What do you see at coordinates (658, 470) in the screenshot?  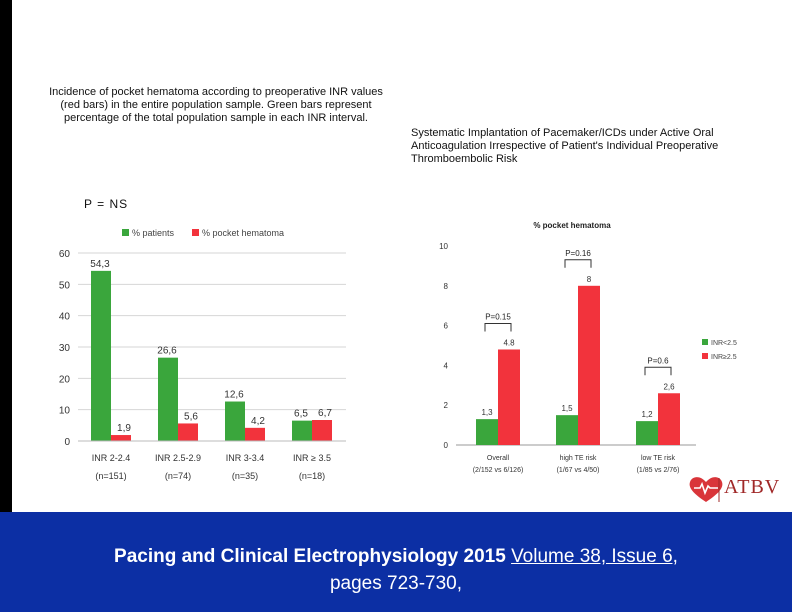 I see `x-tick-label: (1/85 vs 2/76)` at bounding box center [658, 470].